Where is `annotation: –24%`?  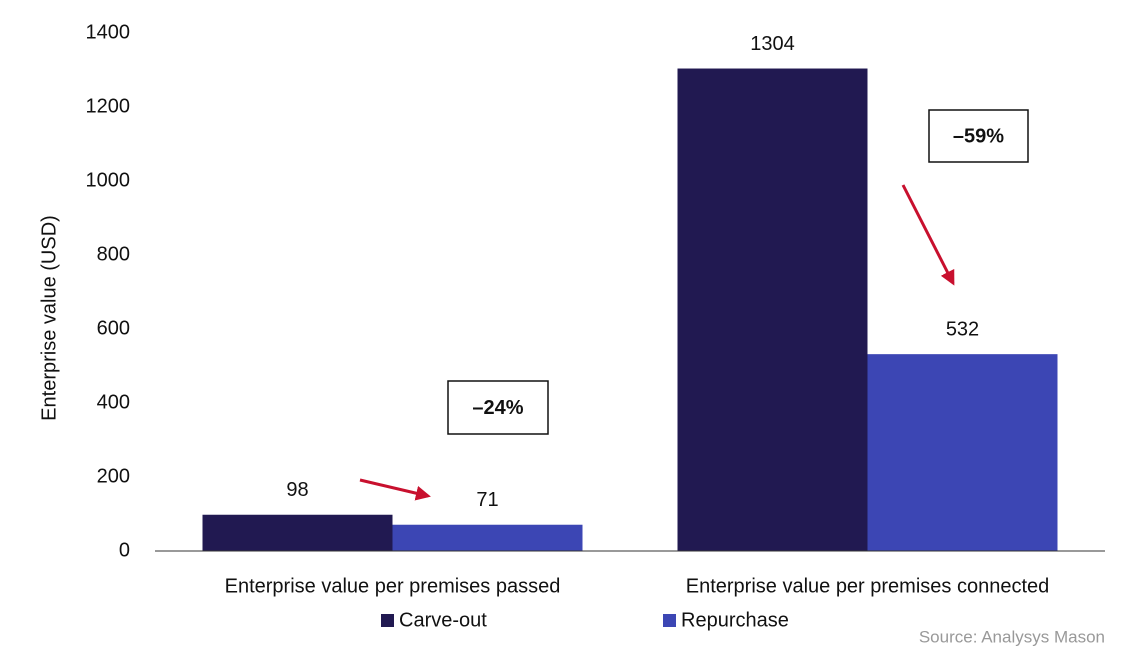
annotation: –24% is located at coordinates (497, 408).